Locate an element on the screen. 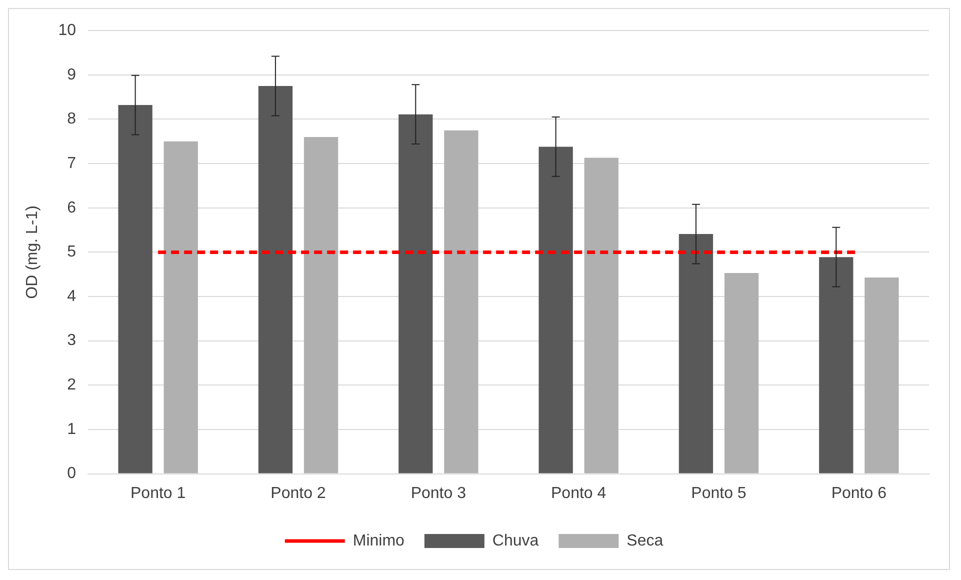 The height and width of the screenshot is (580, 961). y-tick-label: 1 is located at coordinates (71, 429).